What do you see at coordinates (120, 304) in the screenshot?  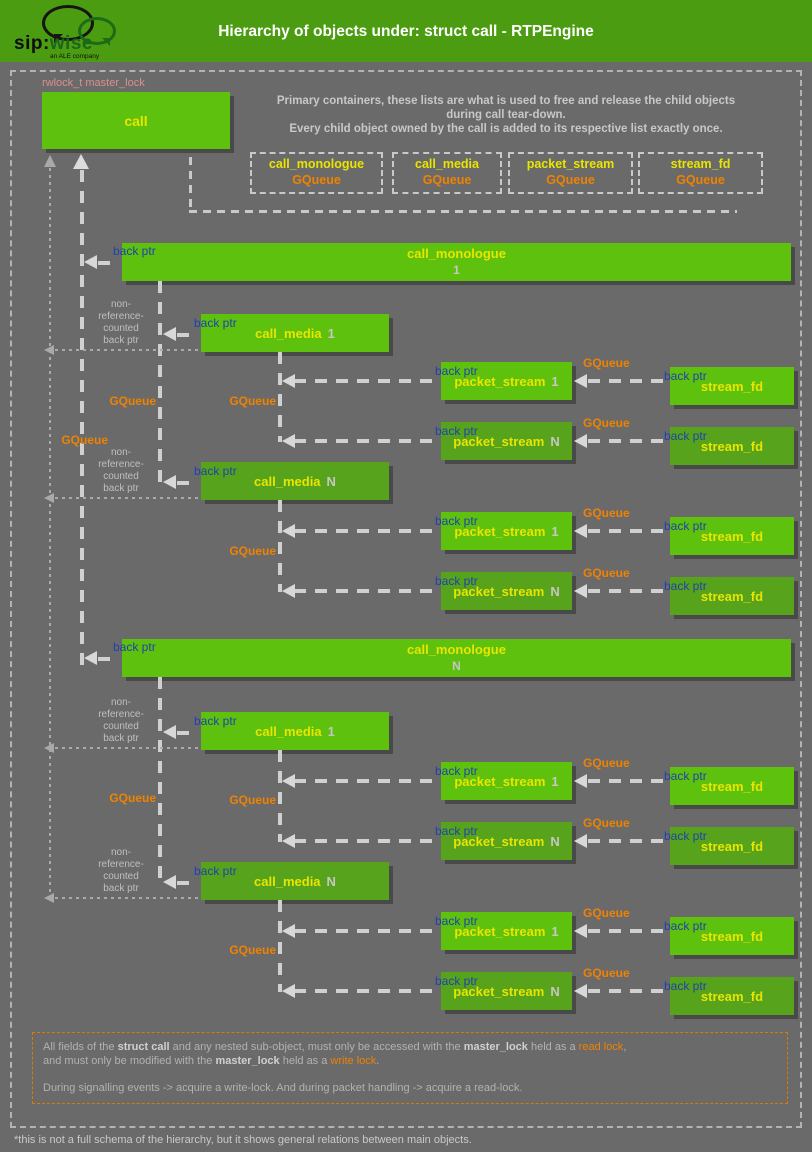 I see `nonref-line: non-` at bounding box center [120, 304].